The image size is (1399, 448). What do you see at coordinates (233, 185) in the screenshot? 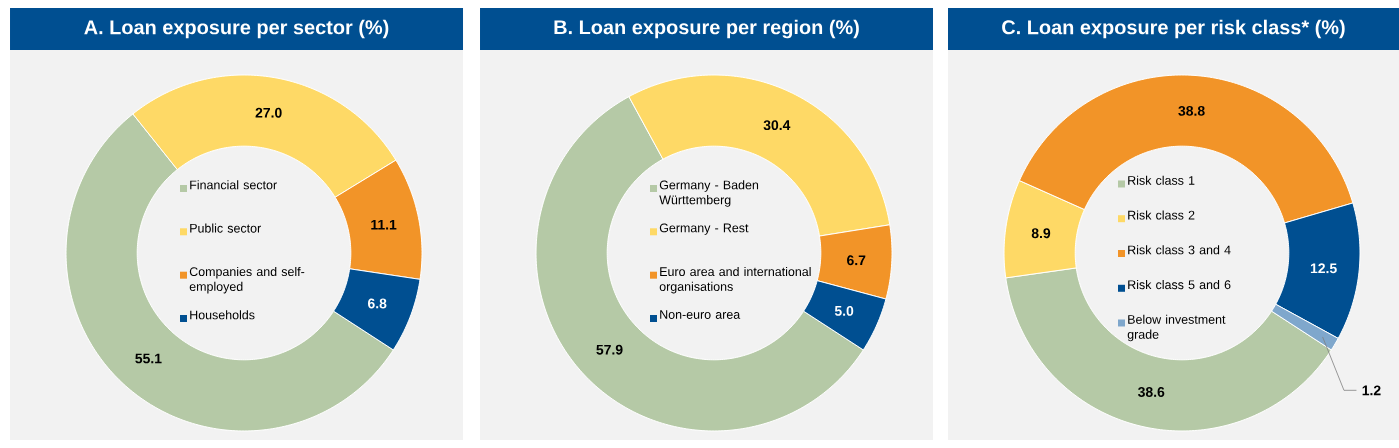
I see `legend-label: Financial sector` at bounding box center [233, 185].